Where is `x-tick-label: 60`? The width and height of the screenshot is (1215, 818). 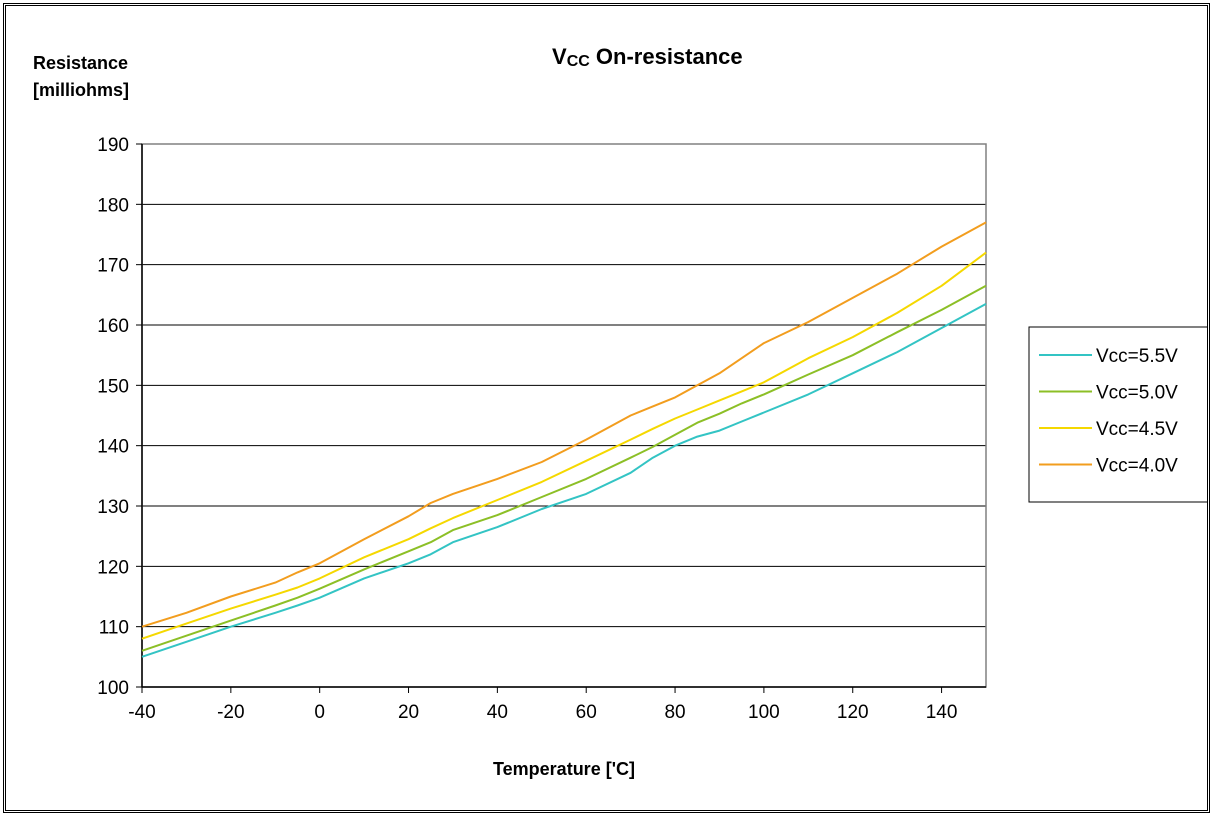 x-tick-label: 60 is located at coordinates (586, 712).